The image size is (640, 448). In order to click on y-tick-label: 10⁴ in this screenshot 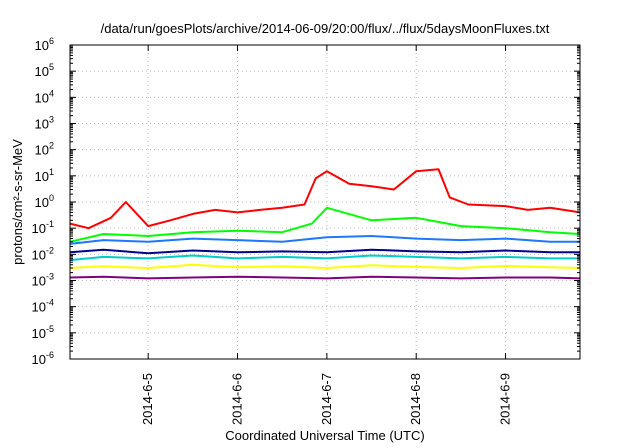, I will do `click(44, 96)`.